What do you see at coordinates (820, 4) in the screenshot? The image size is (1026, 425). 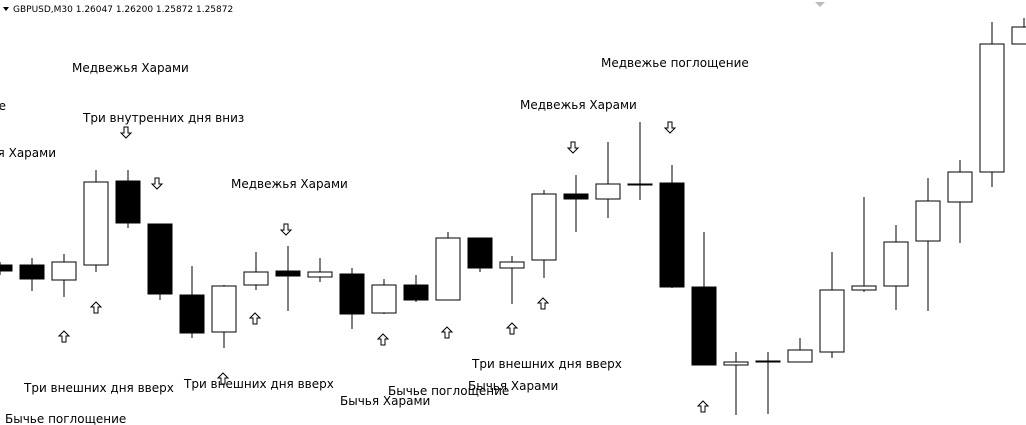 I see `shift-marker` at bounding box center [820, 4].